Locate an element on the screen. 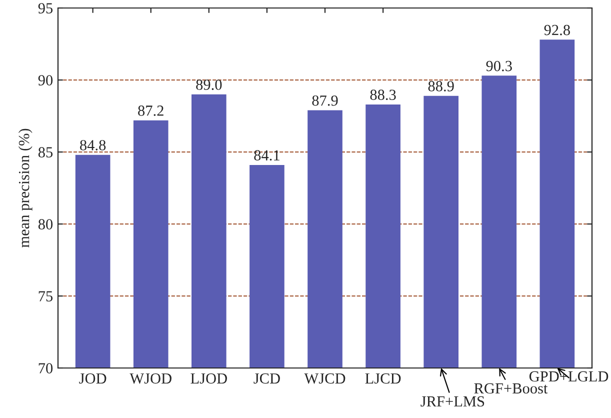 This screenshot has width=611, height=418. y-tick-label: 85 is located at coordinates (45, 152).